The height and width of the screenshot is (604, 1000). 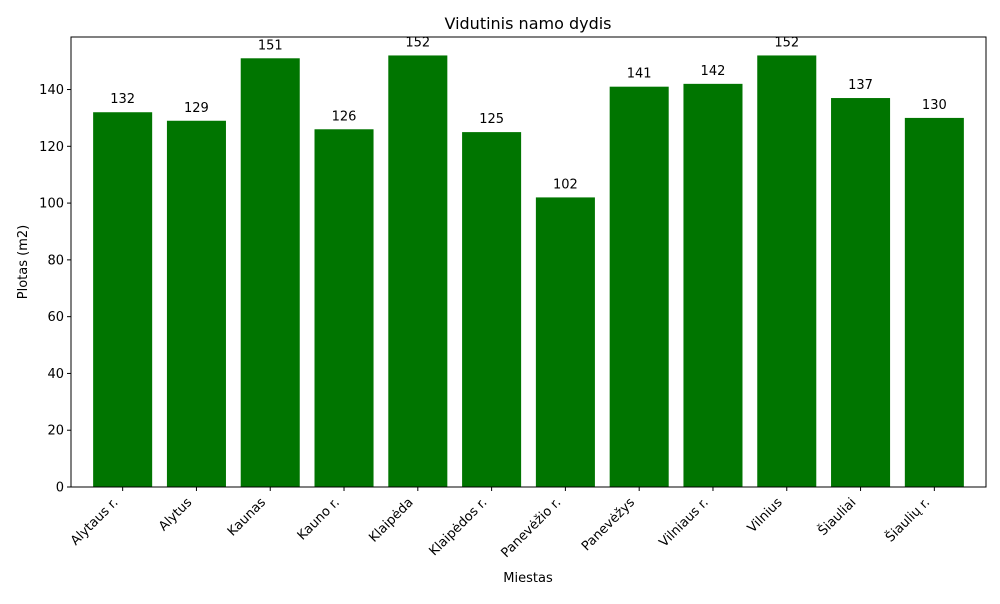 I want to click on x-tick-label: Kaunas, so click(x=247, y=517).